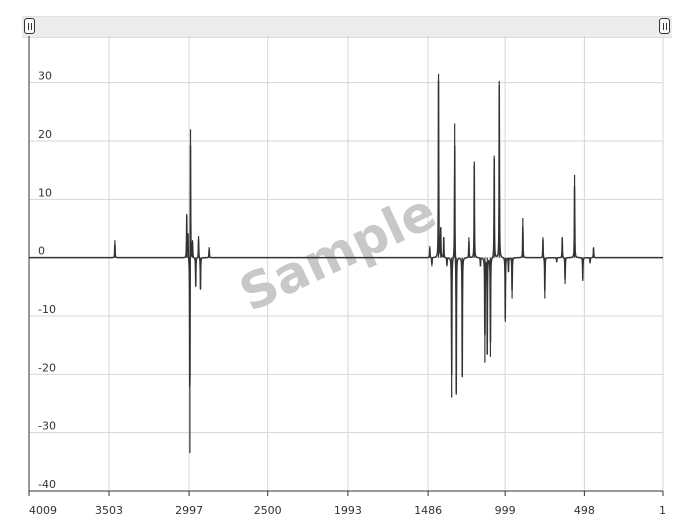 This screenshot has height=530, width=685. What do you see at coordinates (45, 76) in the screenshot?
I see `y-tick-label: 30` at bounding box center [45, 76].